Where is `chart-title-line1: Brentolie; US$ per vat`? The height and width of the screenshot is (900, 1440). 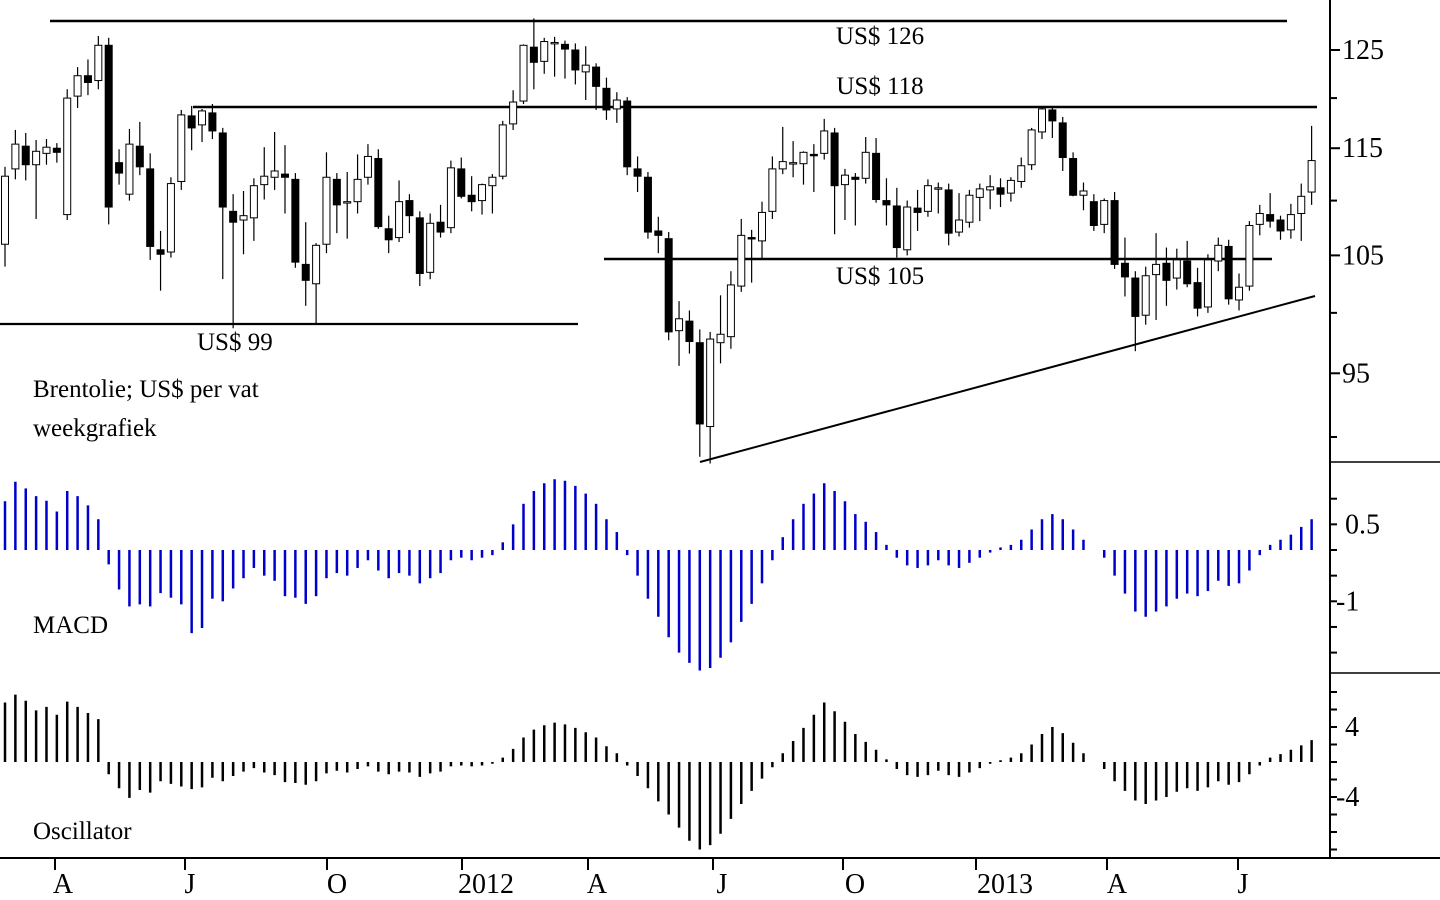 chart-title-line1: Brentolie; US$ per vat is located at coordinates (146, 389).